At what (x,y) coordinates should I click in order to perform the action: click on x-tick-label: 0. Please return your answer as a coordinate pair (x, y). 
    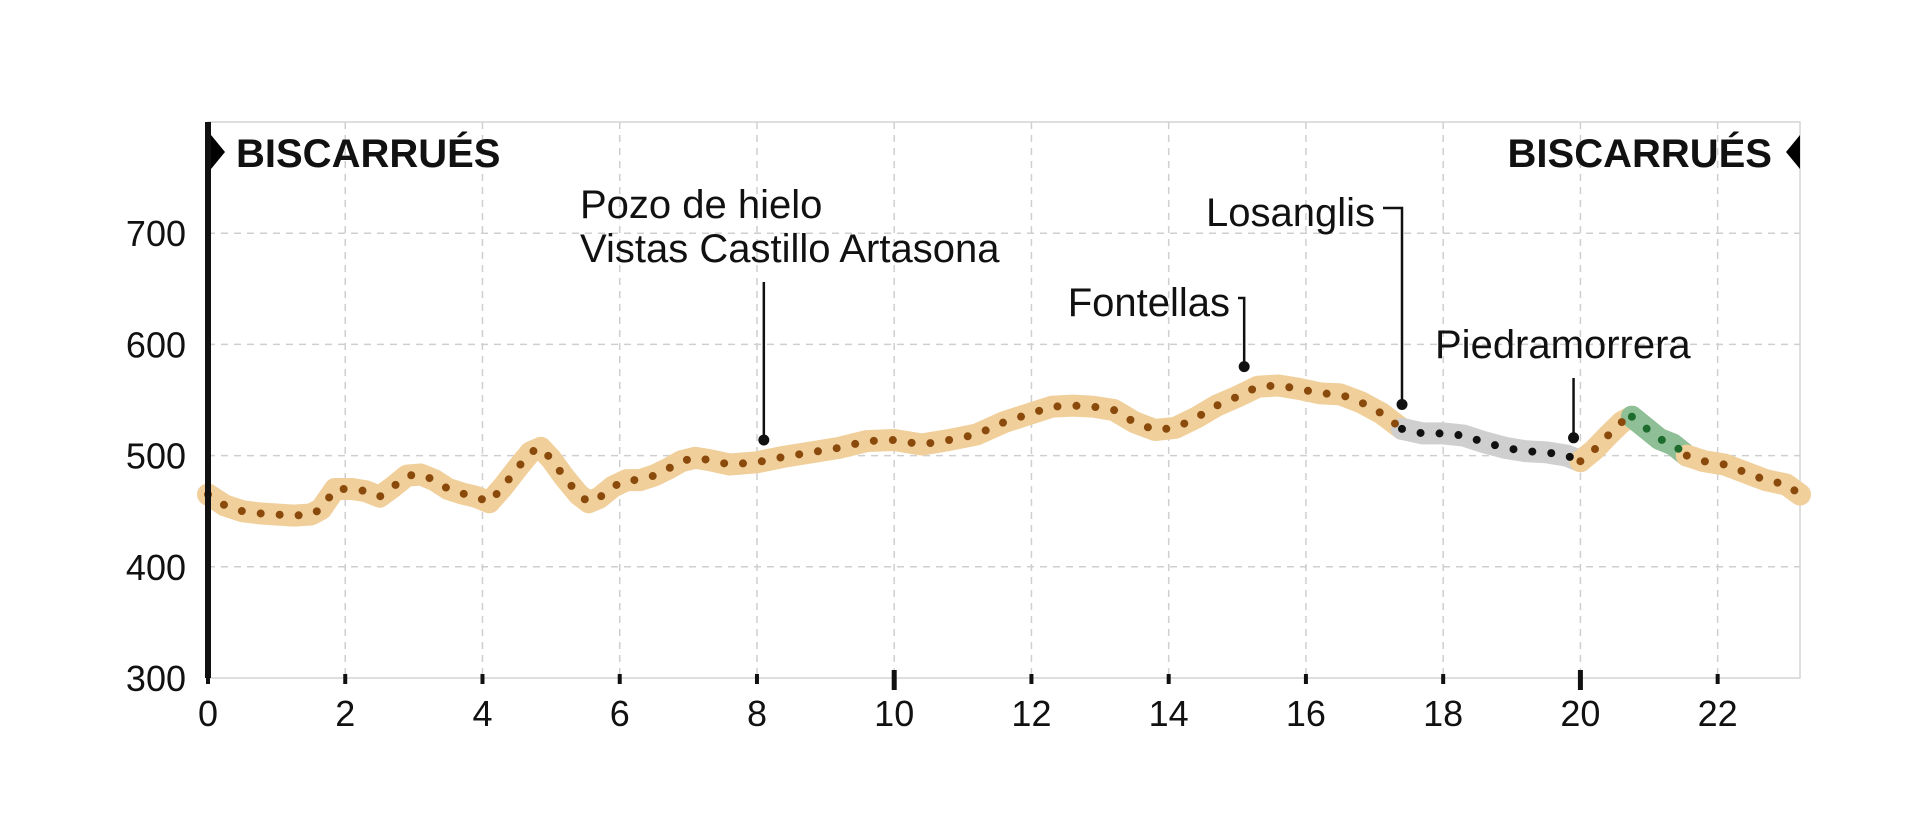
    Looking at the image, I should click on (208, 713).